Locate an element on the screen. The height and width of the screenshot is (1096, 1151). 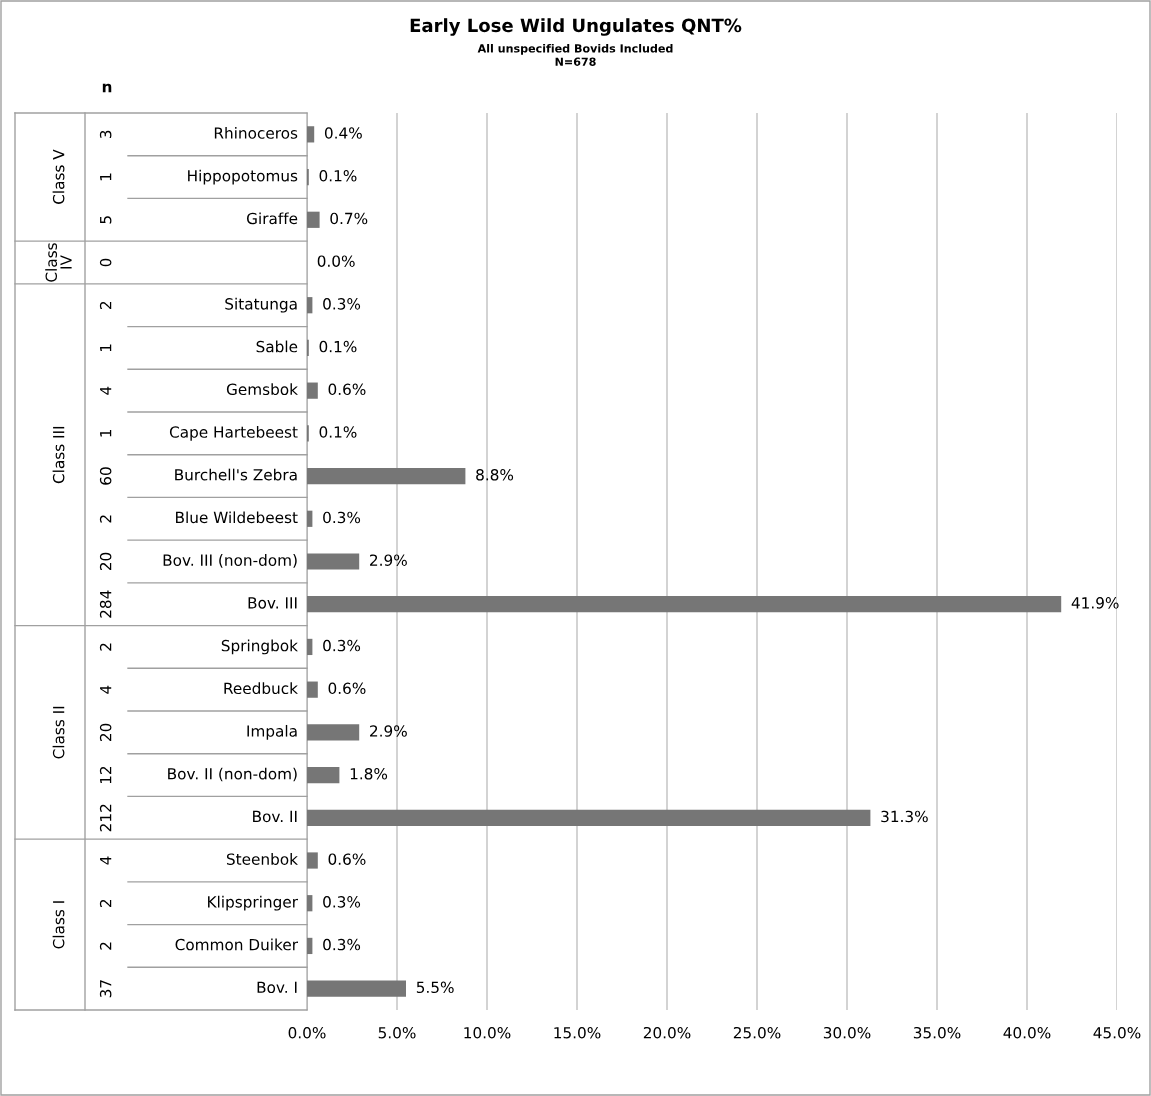
text: n is located at coordinates (107, 88).